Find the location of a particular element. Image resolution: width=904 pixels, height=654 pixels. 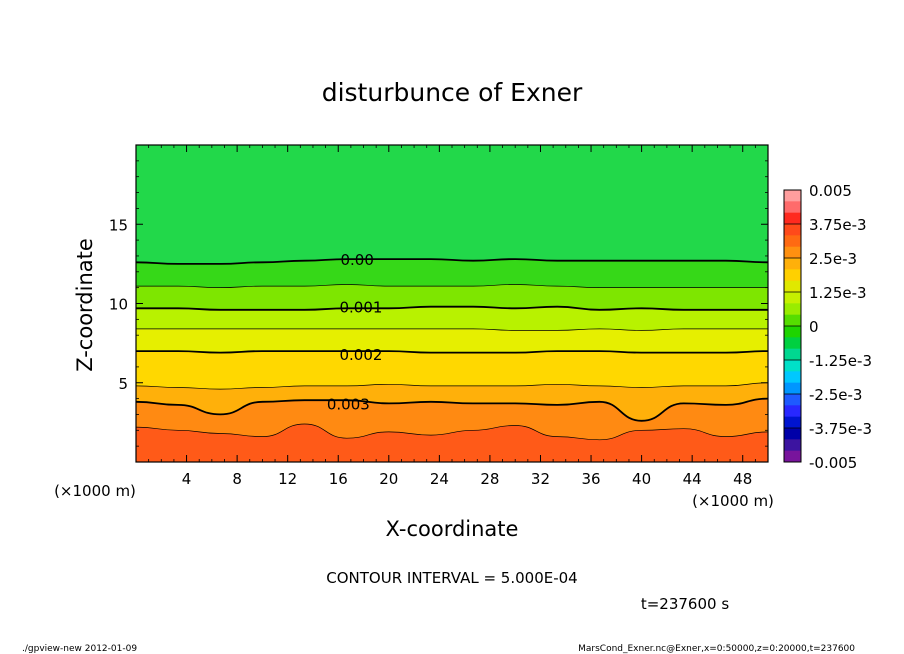

contour-label: 0.003 is located at coordinates (348, 404).